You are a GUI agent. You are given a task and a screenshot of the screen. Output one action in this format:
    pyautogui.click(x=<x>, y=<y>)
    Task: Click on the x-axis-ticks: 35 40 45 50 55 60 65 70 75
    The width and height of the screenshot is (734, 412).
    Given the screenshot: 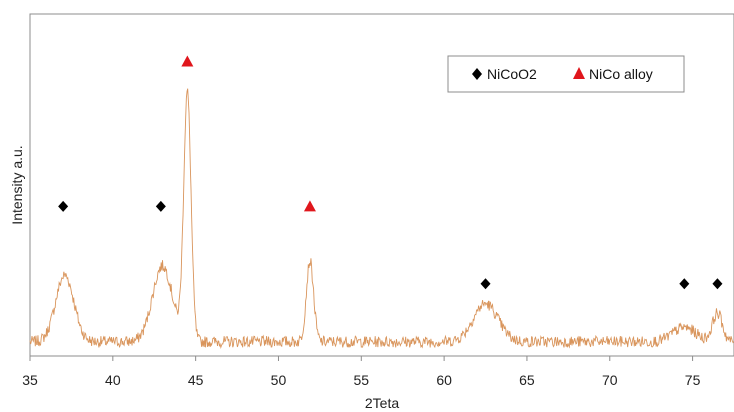 What is the action you would take?
    pyautogui.click(x=361, y=372)
    